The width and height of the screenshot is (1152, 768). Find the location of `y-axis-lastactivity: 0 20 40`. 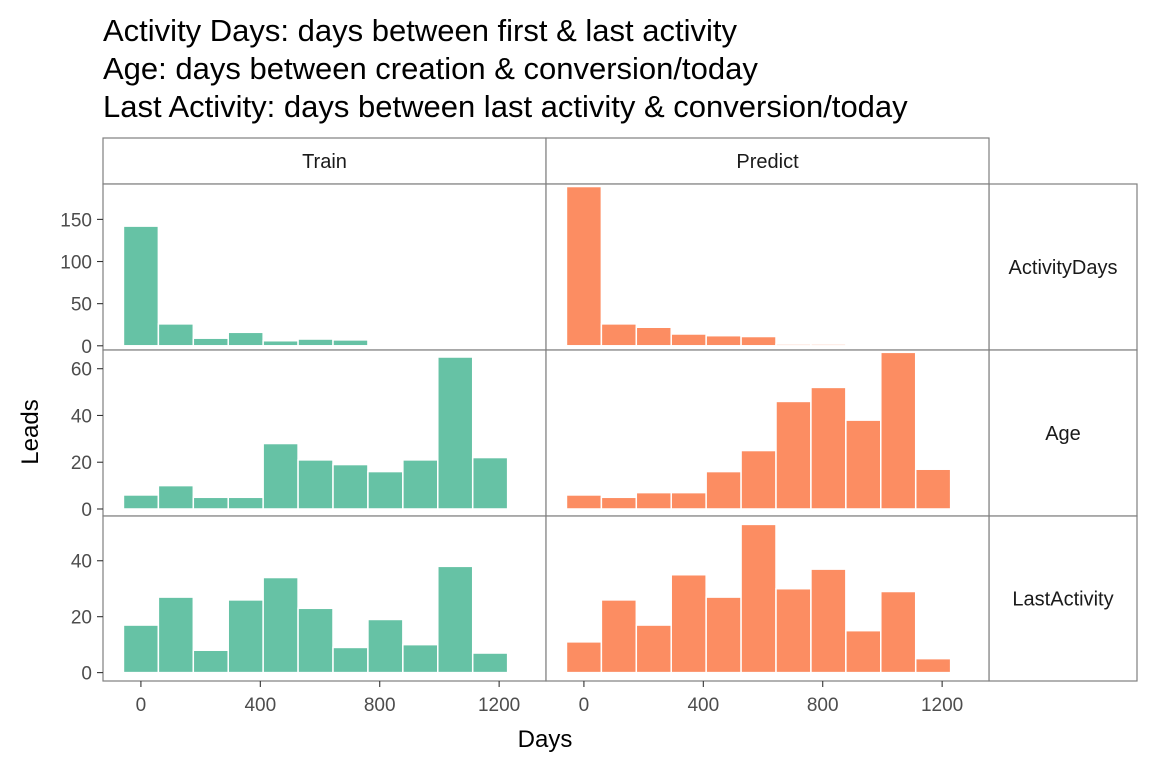

y-axis-lastactivity: 0 20 40 is located at coordinates (87, 618).